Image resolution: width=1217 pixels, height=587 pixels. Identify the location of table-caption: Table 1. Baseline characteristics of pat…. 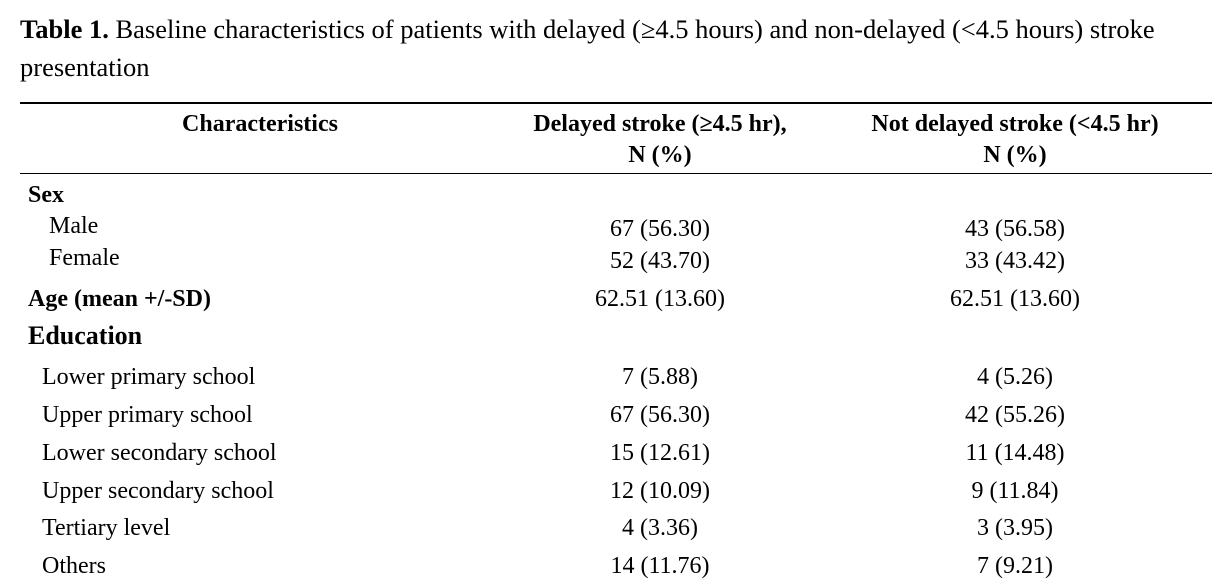
(615, 48).